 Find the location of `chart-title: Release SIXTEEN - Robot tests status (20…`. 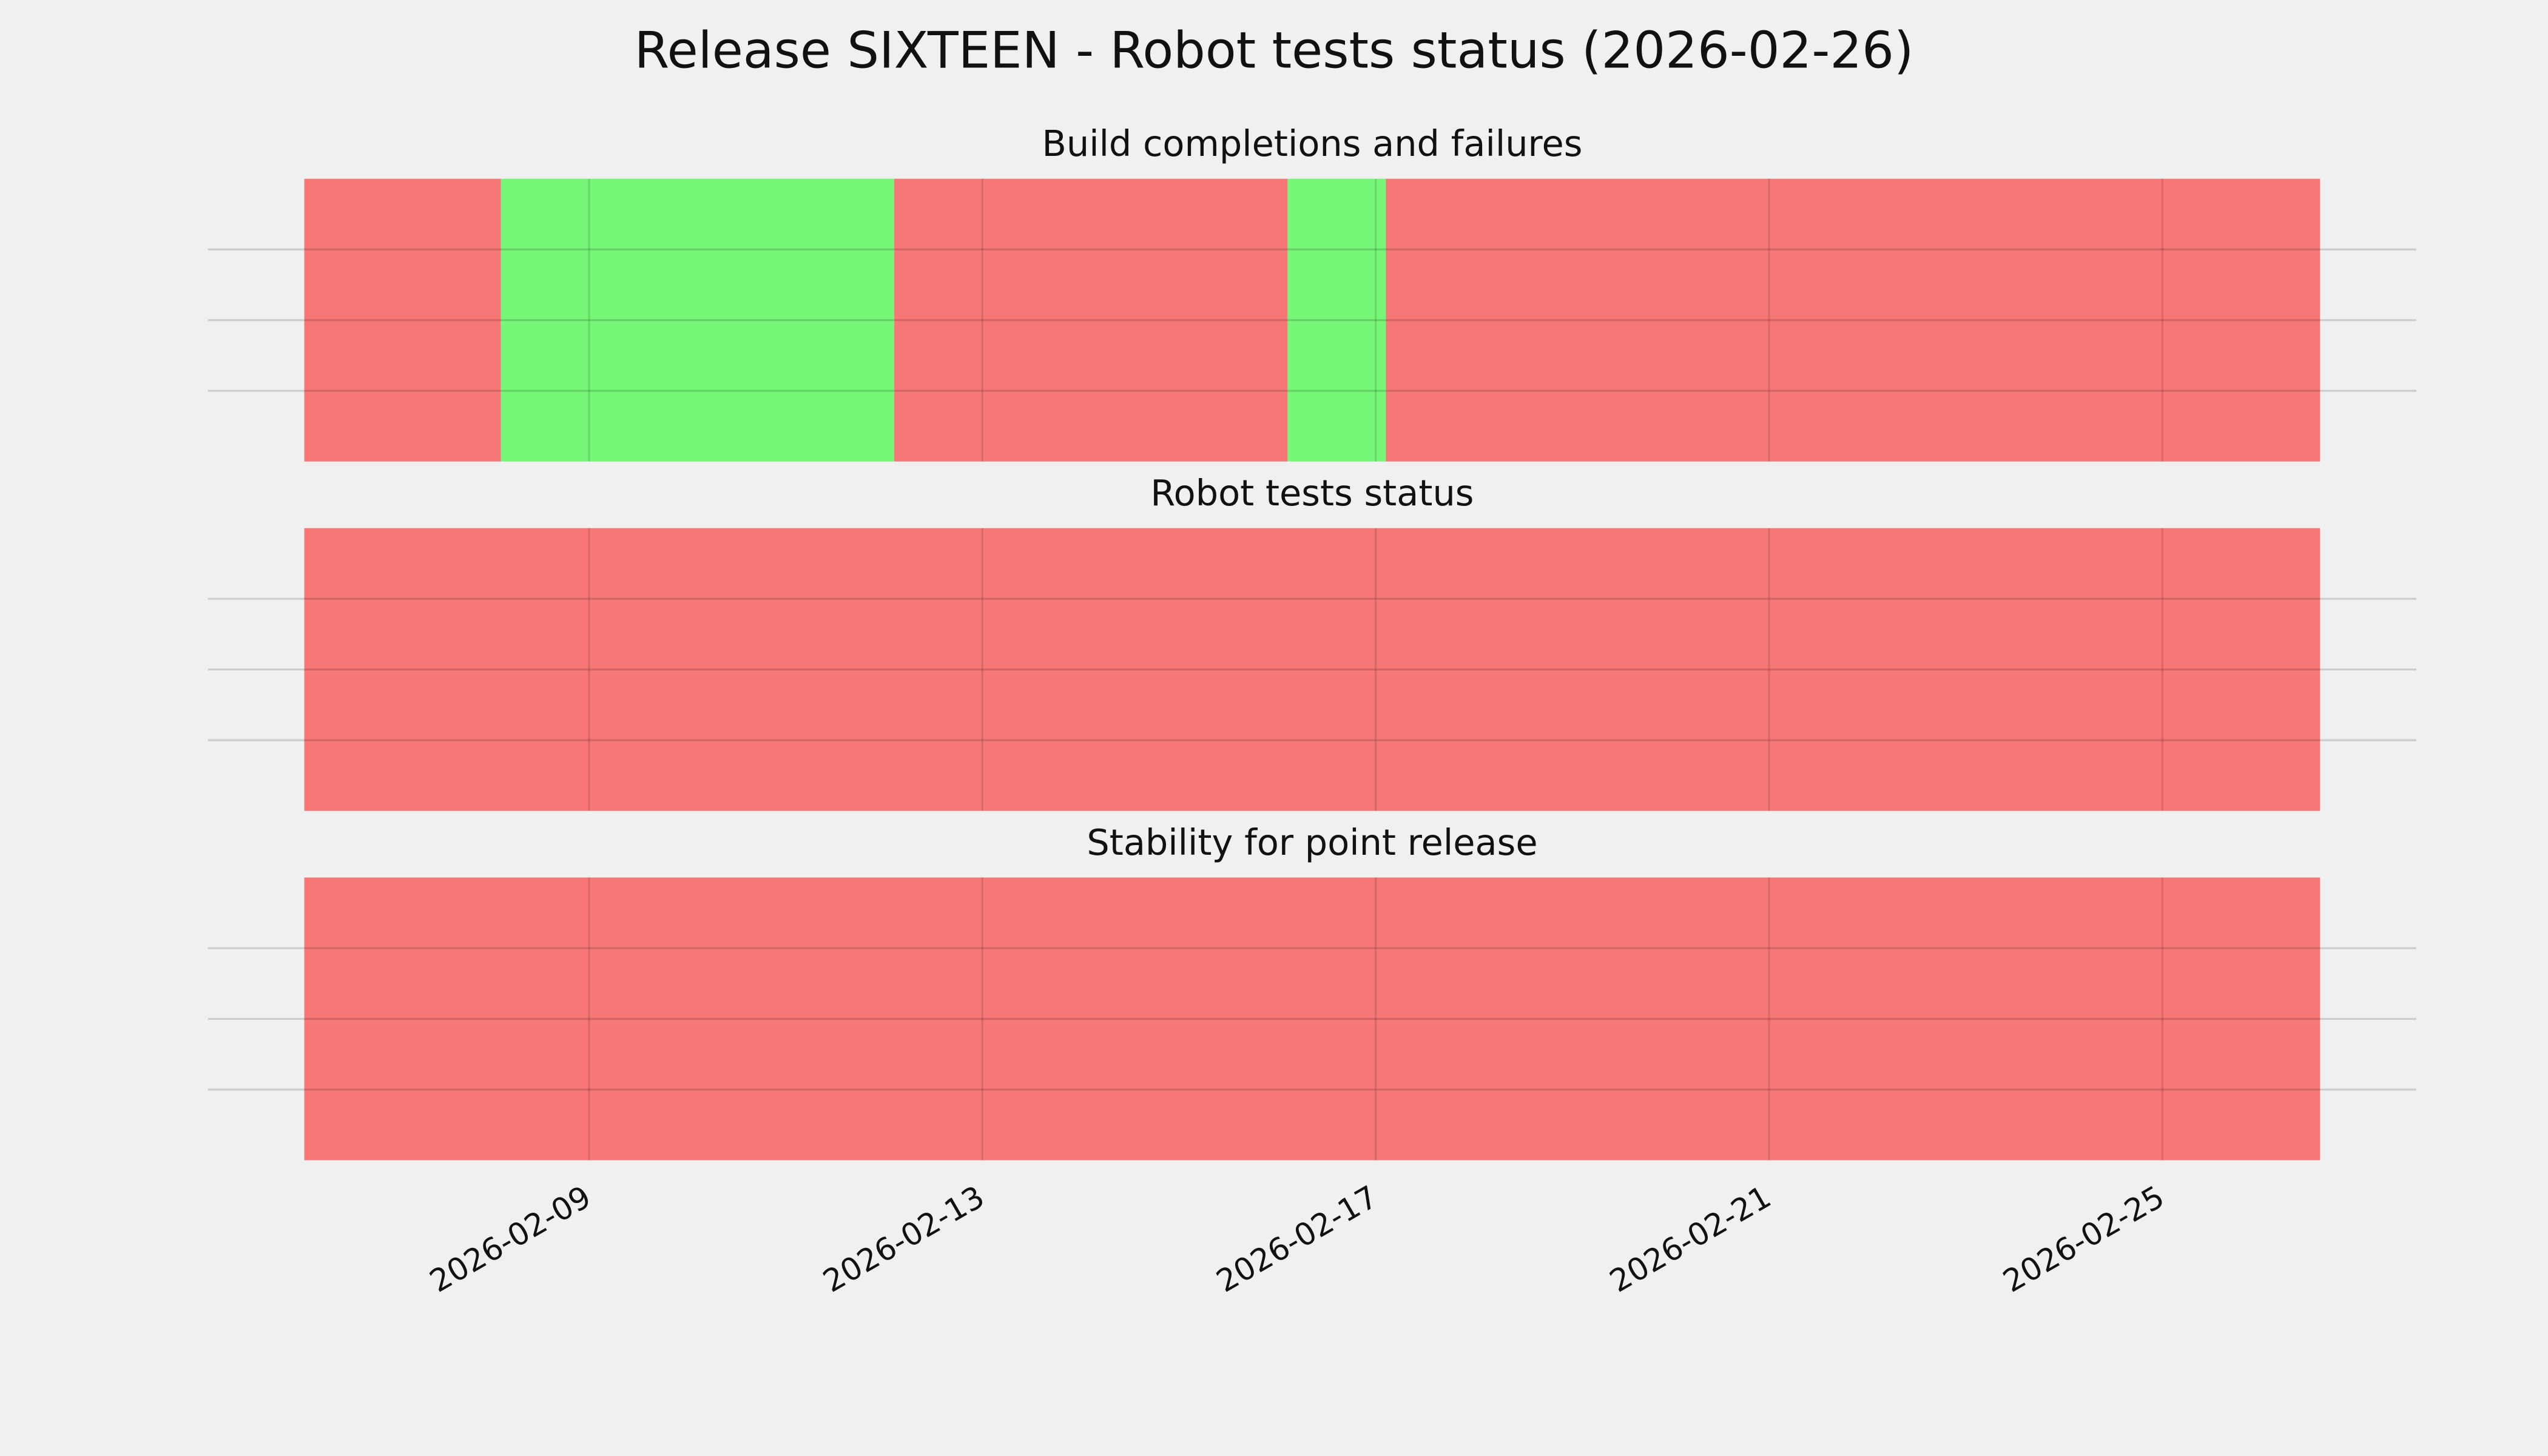

chart-title: Release SIXTEEN - Robot tests status (20… is located at coordinates (1274, 50).